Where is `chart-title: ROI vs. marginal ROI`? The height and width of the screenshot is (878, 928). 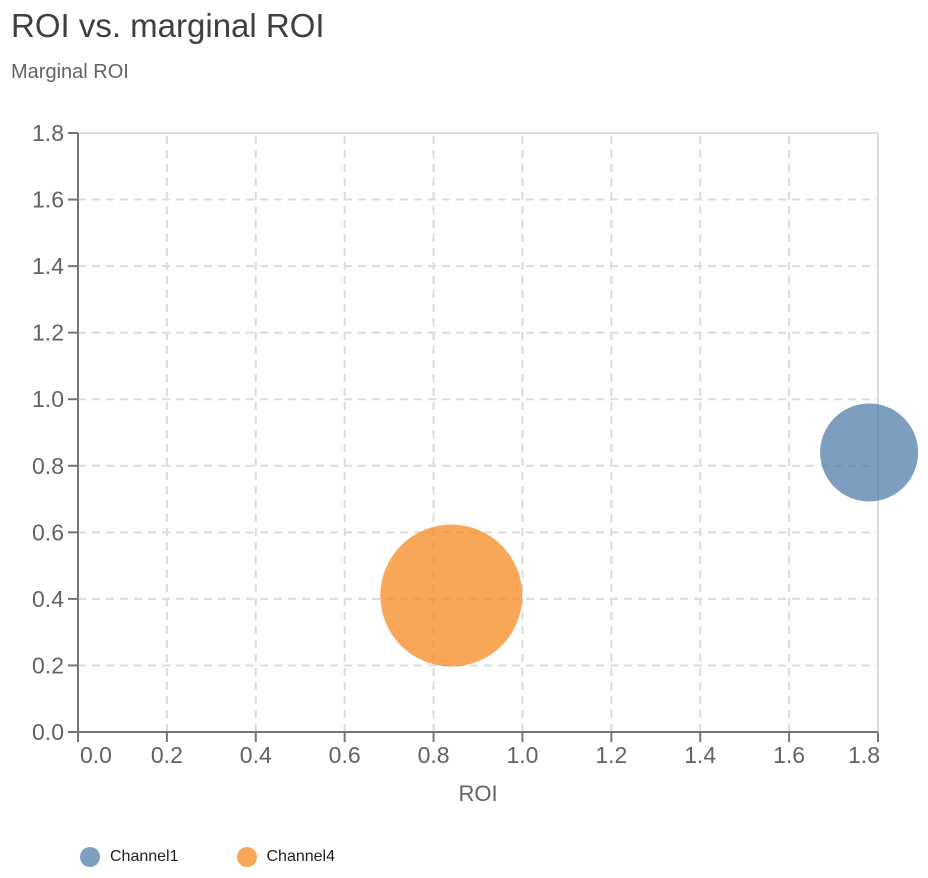 chart-title: ROI vs. marginal ROI is located at coordinates (168, 25).